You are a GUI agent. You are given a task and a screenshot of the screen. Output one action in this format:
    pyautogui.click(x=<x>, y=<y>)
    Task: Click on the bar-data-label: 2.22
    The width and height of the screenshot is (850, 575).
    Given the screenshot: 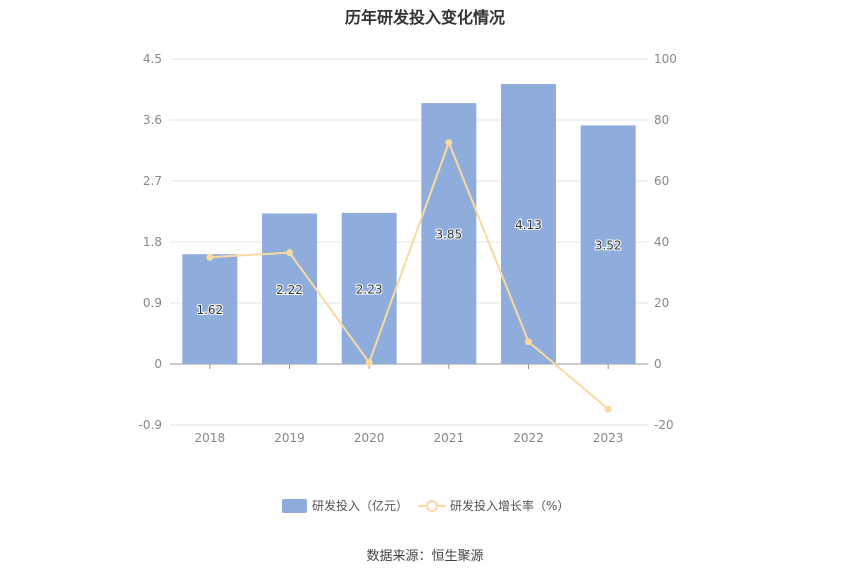 What is the action you would take?
    pyautogui.click(x=289, y=290)
    